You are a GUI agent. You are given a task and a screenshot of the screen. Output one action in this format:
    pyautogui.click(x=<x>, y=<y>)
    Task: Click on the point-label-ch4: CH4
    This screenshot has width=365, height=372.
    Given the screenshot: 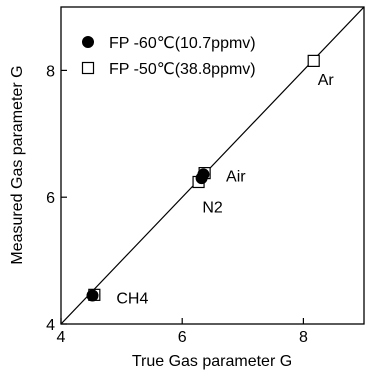 What is the action you would take?
    pyautogui.click(x=132, y=298)
    